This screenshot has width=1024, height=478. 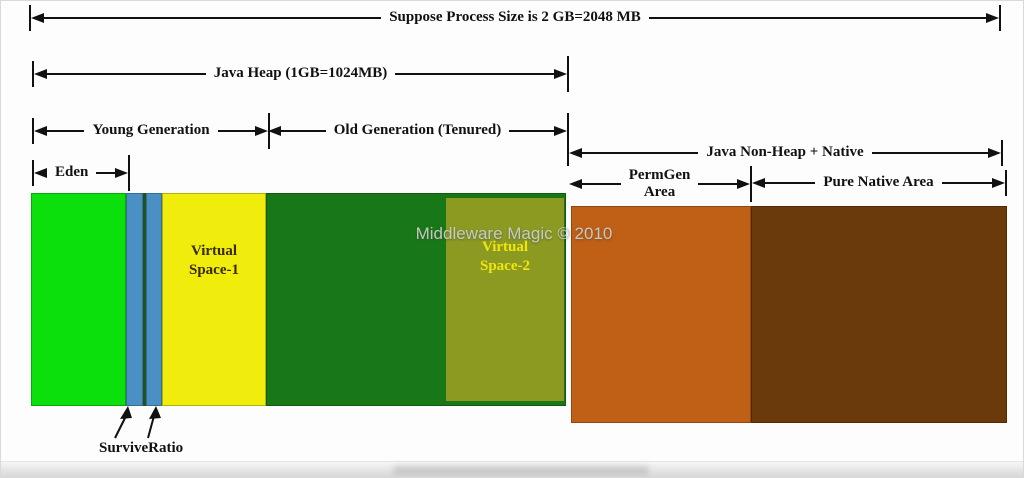 I want to click on survivor-divider, so click(x=144, y=299).